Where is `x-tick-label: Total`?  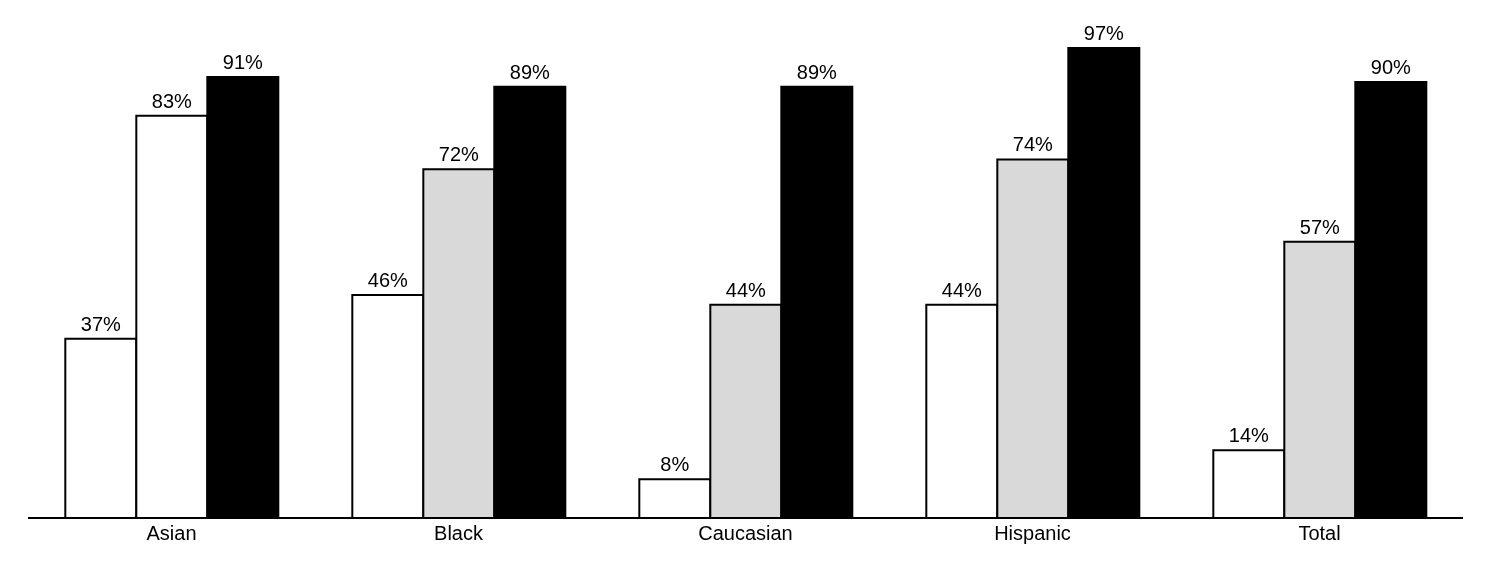 x-tick-label: Total is located at coordinates (1319, 533).